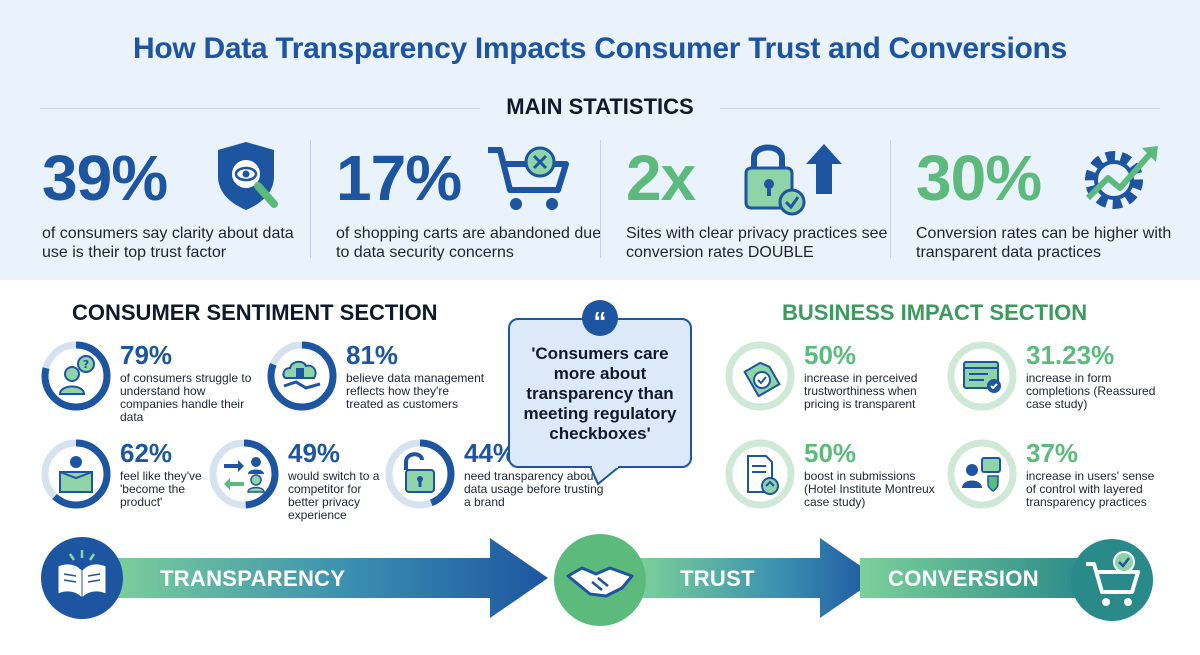 The width and height of the screenshot is (1200, 655). Describe the element at coordinates (260, 108) in the screenshot. I see `divider-left` at that location.